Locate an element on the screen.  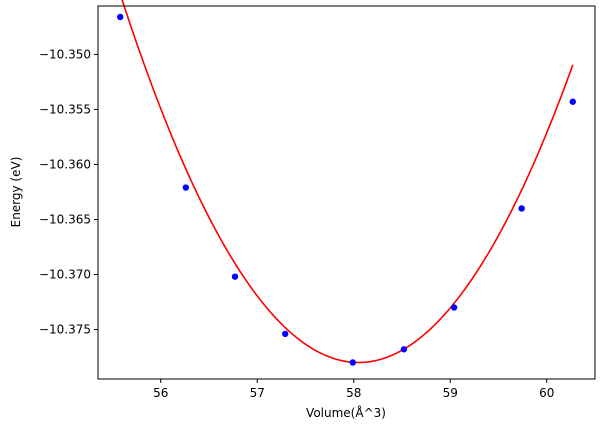
y-tick-label: −10.370 is located at coordinates (65, 274).